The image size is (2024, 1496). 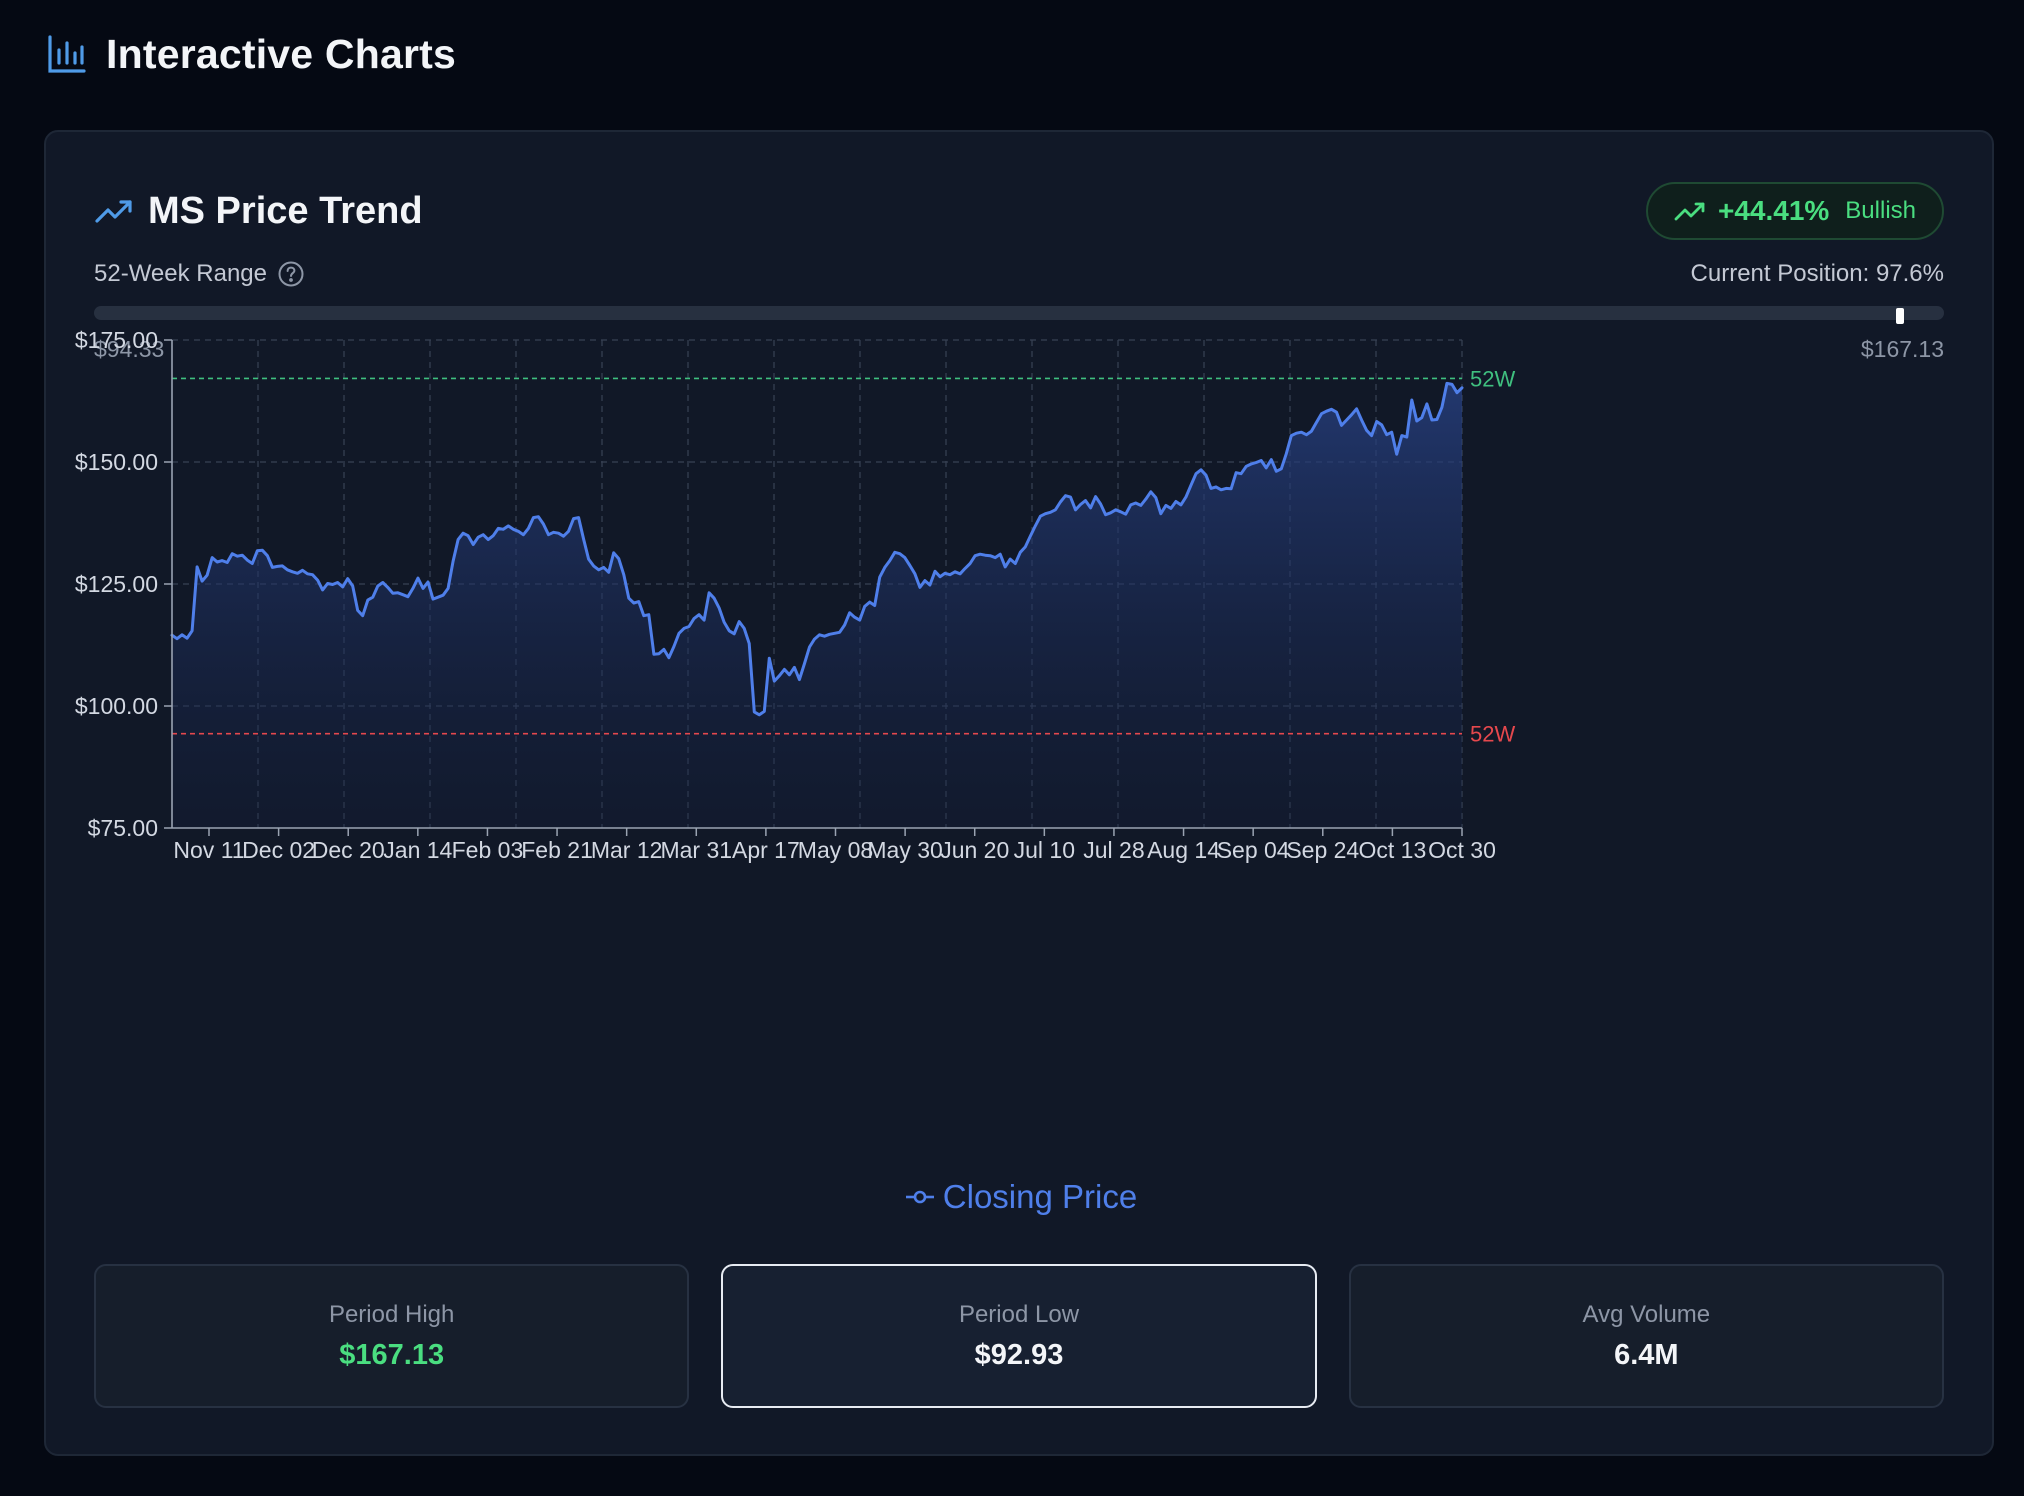 What do you see at coordinates (835, 850) in the screenshot?
I see `x-tick-label: May 08` at bounding box center [835, 850].